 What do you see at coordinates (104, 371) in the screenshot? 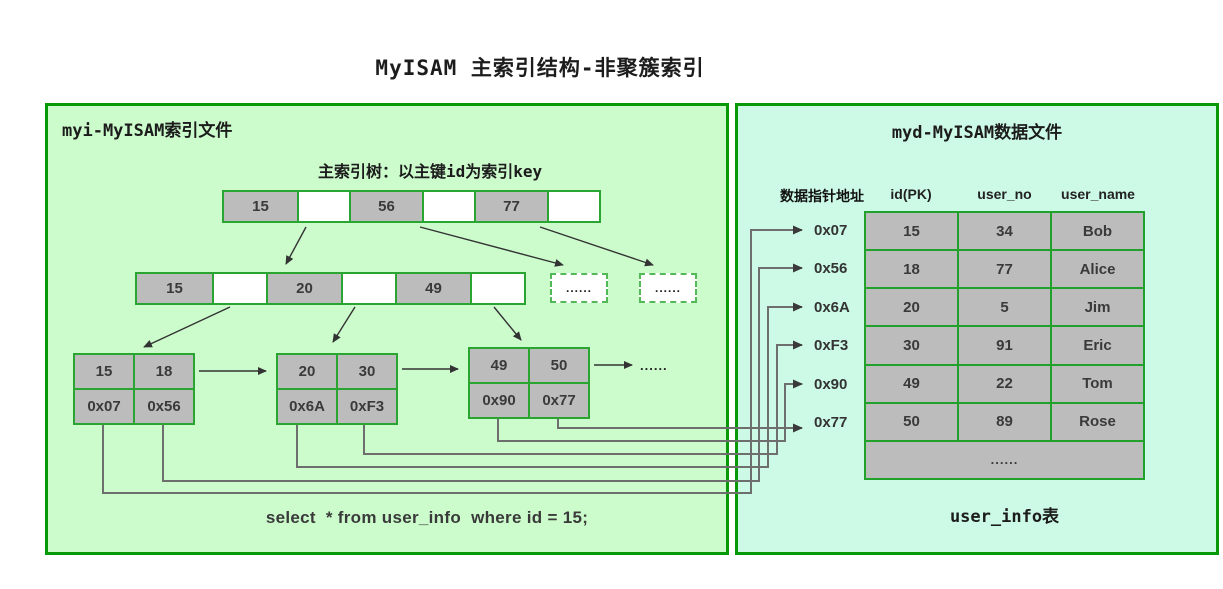
I see `leaf-key-cell: 15` at bounding box center [104, 371].